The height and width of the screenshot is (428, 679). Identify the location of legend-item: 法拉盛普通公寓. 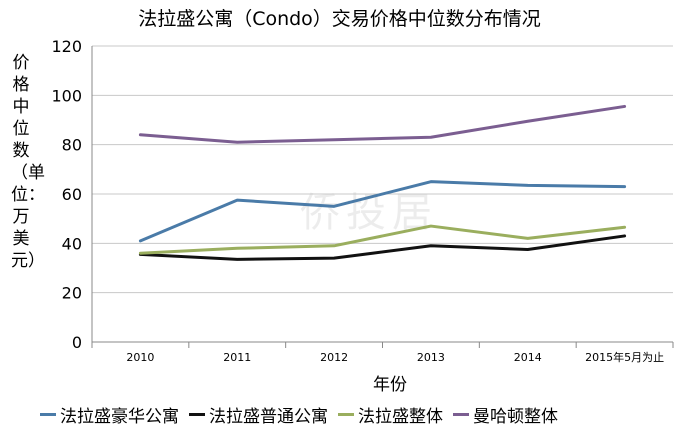
(258, 414).